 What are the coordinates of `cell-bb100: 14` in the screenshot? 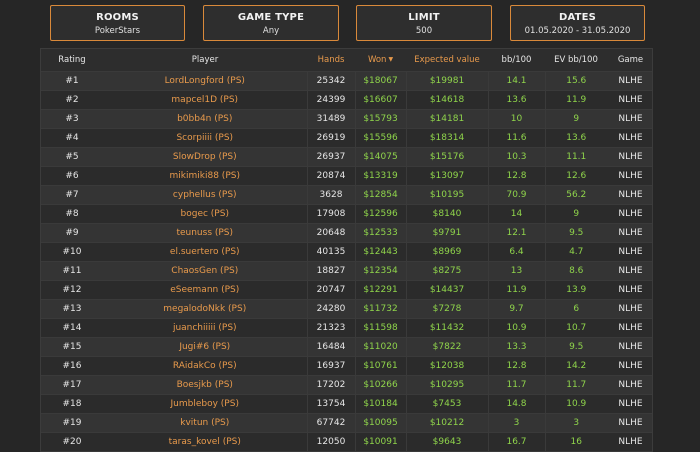 It's located at (516, 214).